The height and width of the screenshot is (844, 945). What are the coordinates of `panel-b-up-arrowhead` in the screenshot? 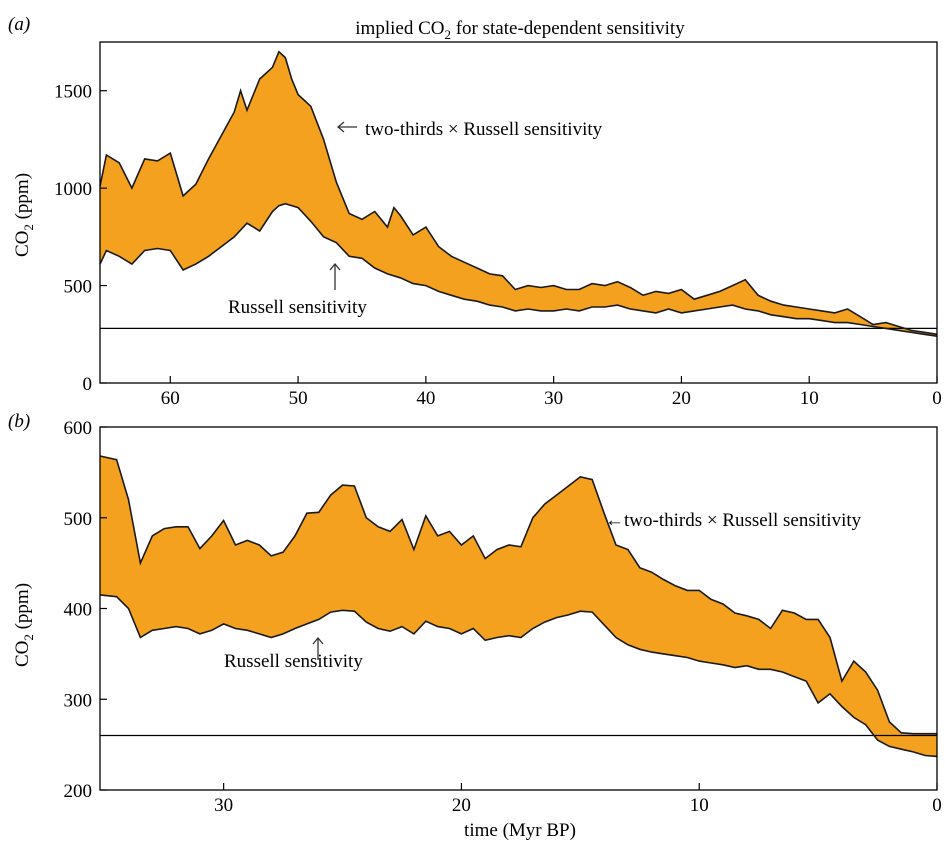 It's located at (318, 640).